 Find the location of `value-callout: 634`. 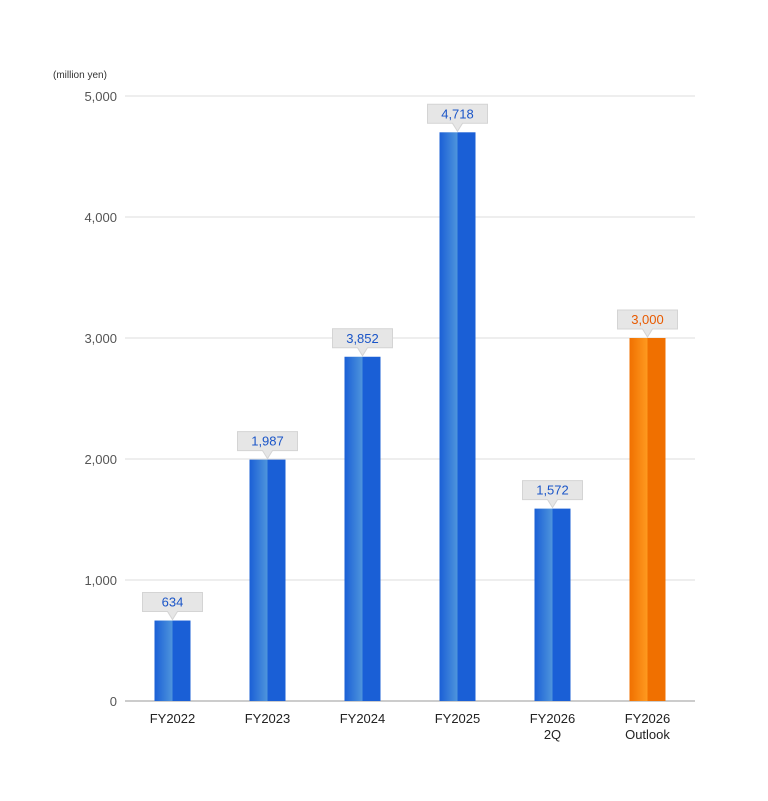

value-callout: 634 is located at coordinates (172, 606).